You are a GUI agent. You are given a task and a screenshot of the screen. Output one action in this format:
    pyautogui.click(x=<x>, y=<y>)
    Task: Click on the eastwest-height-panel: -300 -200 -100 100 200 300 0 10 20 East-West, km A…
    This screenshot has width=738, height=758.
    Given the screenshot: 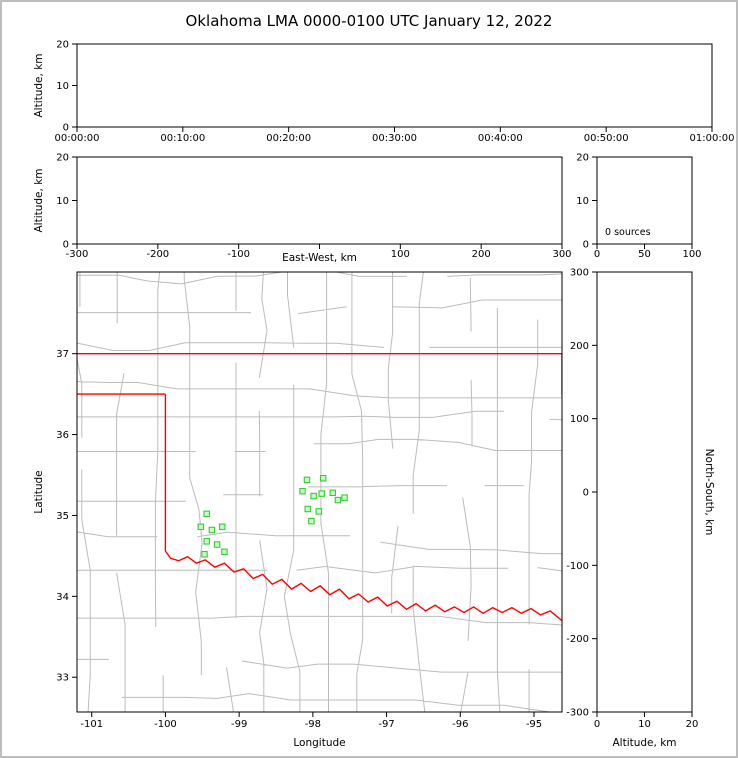 What is the action you would take?
    pyautogui.click(x=302, y=209)
    